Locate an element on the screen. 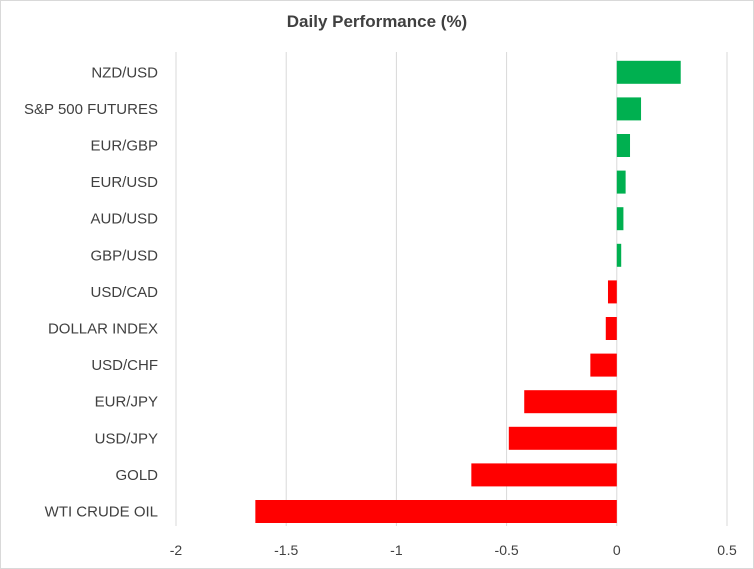  x-axis-tick-labels: -2 -1.5 -1 -0.5 0 0.5 is located at coordinates (453, 550).